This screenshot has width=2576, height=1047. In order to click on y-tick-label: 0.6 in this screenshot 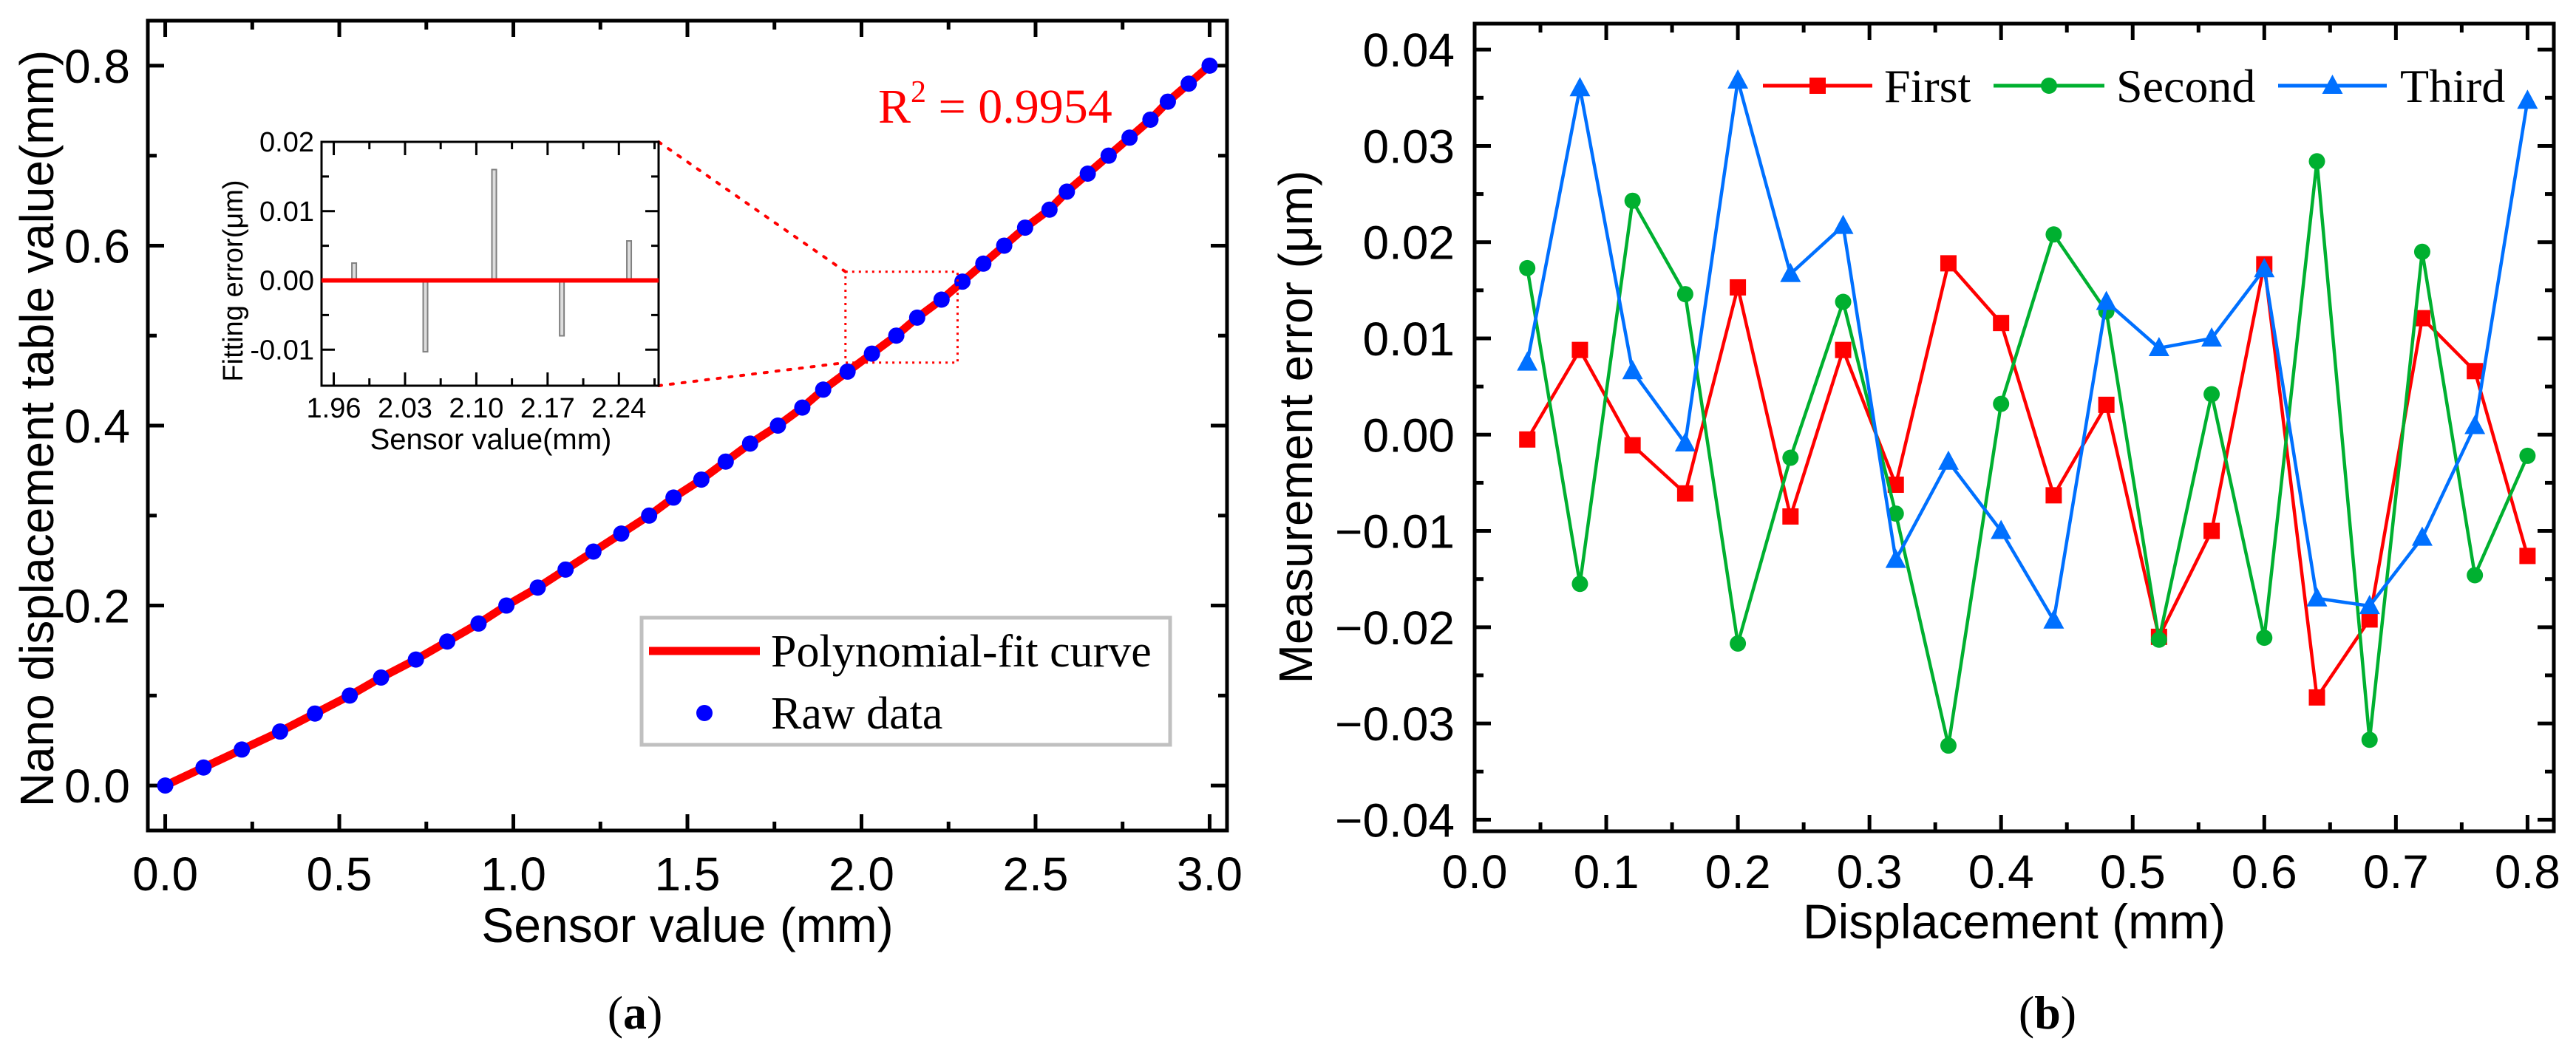, I will do `click(97, 246)`.